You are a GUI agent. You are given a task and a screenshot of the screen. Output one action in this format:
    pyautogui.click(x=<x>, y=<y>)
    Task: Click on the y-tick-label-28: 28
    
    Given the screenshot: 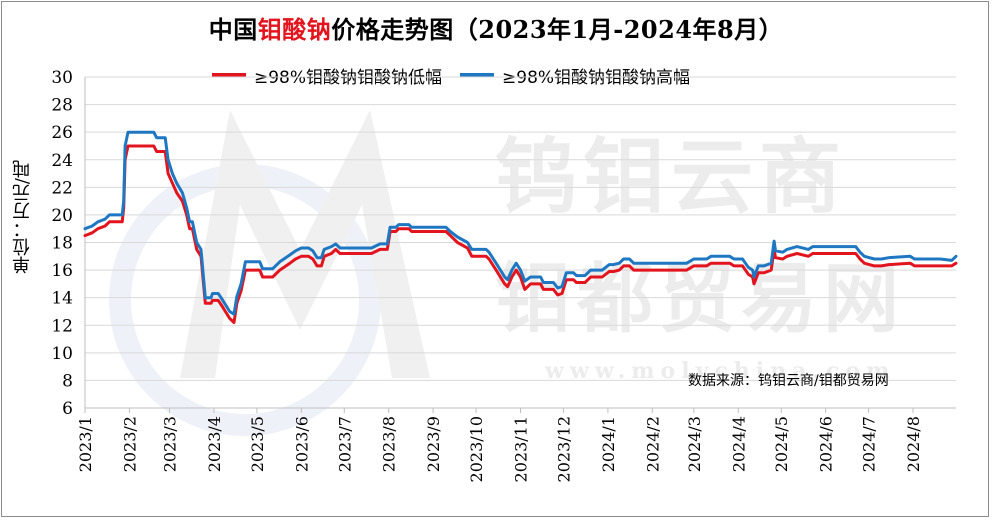 What is the action you would take?
    pyautogui.click(x=62, y=106)
    